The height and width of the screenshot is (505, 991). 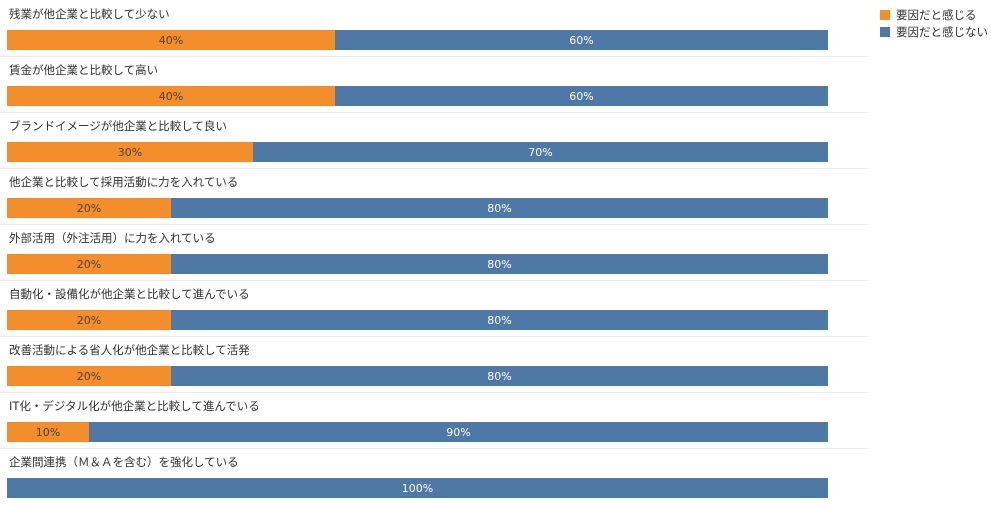 I want to click on legend-item-factor: 要因だと感じる, so click(x=934, y=14).